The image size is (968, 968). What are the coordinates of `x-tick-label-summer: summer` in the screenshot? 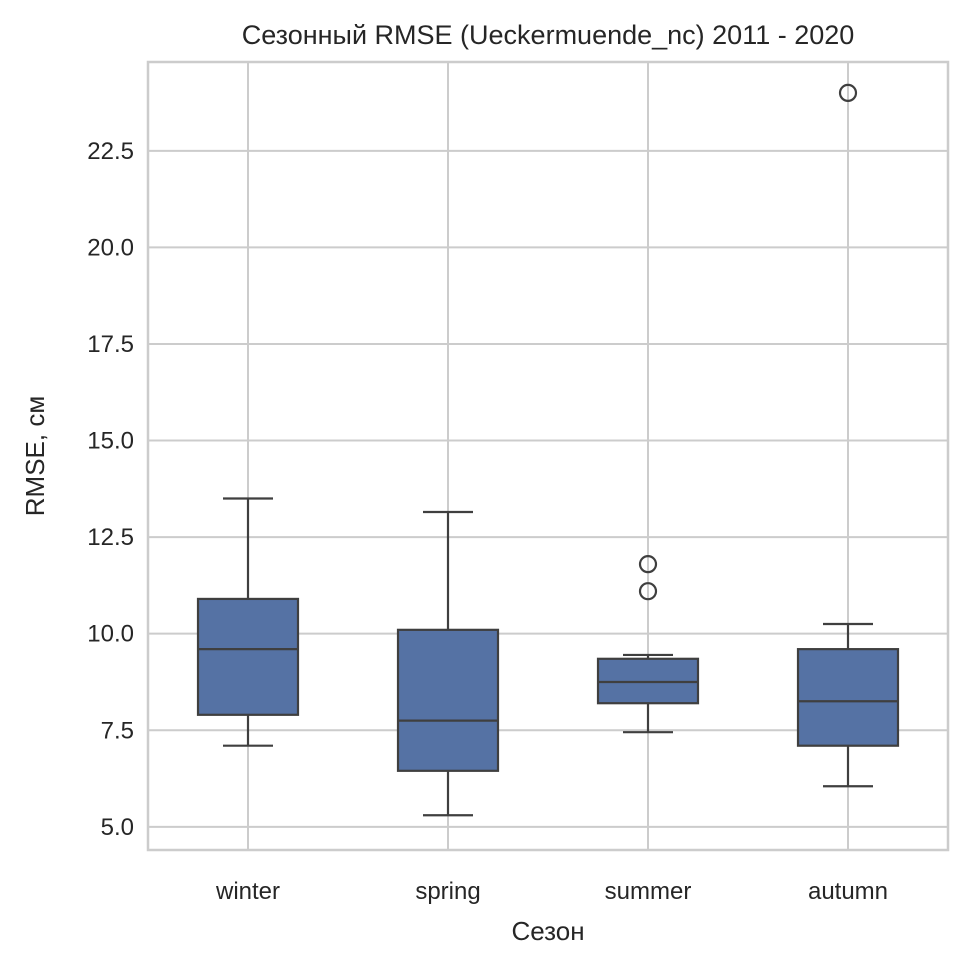 It's located at (648, 891).